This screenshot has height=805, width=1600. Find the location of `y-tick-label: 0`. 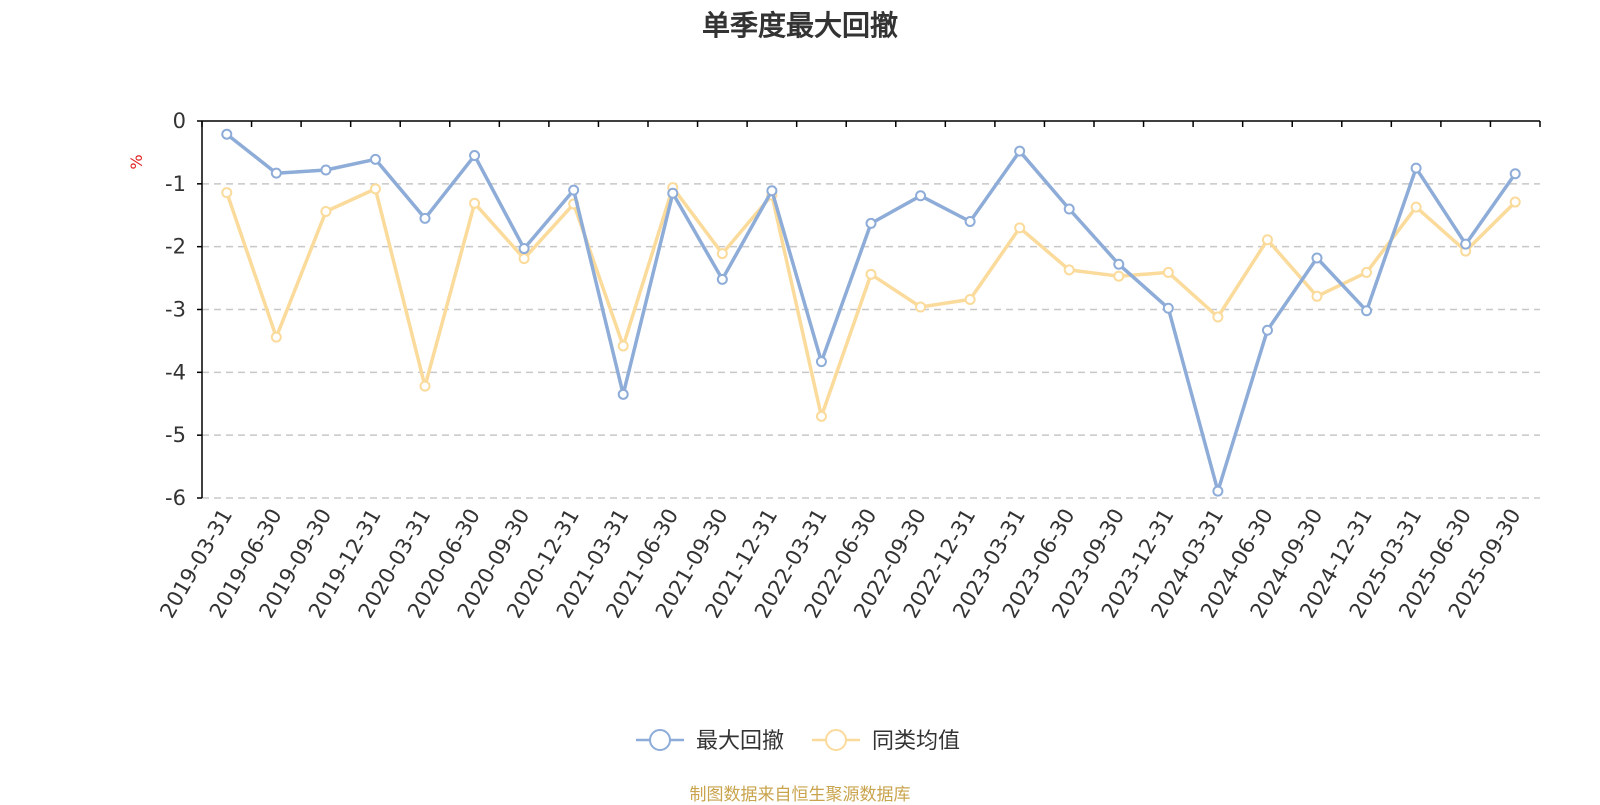

y-tick-label: 0 is located at coordinates (179, 121).